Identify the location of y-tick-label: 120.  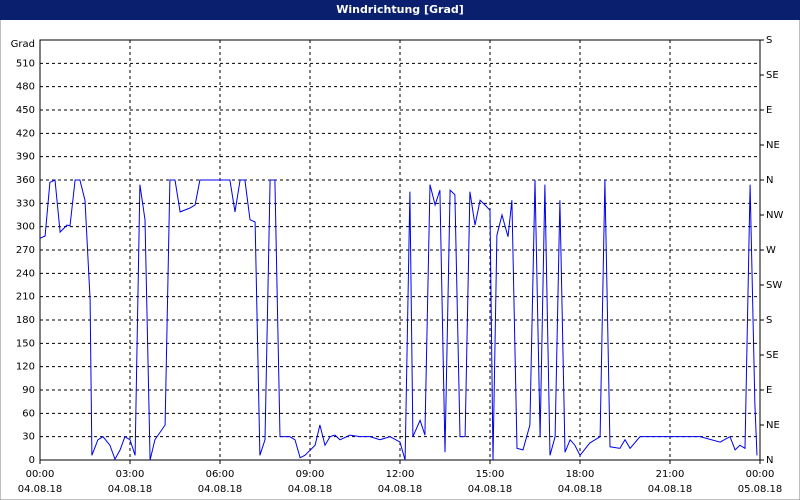
(25, 367).